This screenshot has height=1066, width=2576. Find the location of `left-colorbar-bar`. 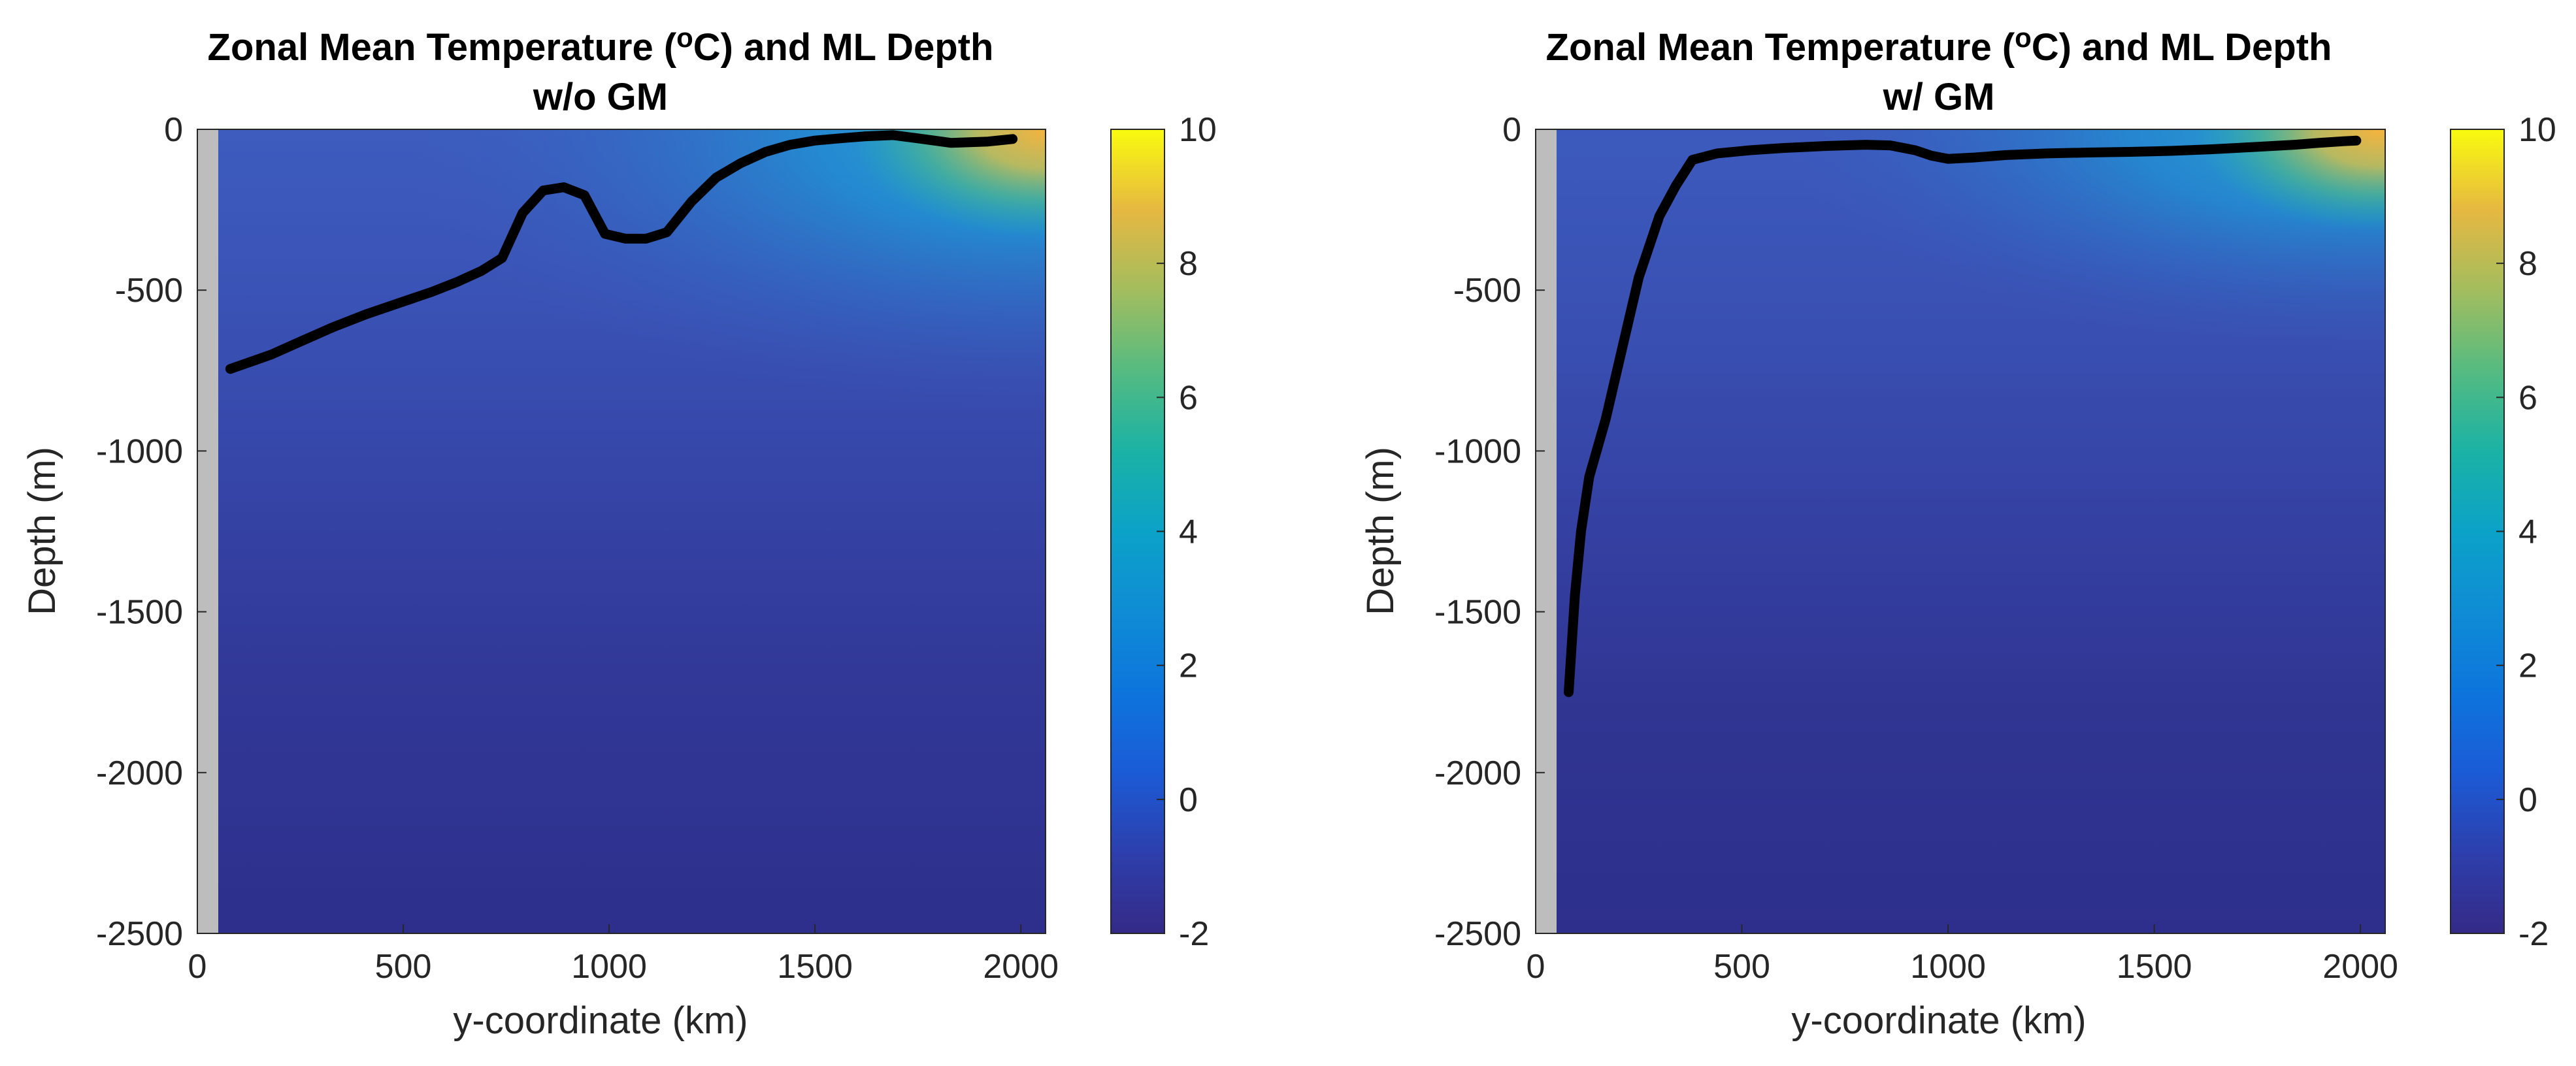

left-colorbar-bar is located at coordinates (1137, 531).